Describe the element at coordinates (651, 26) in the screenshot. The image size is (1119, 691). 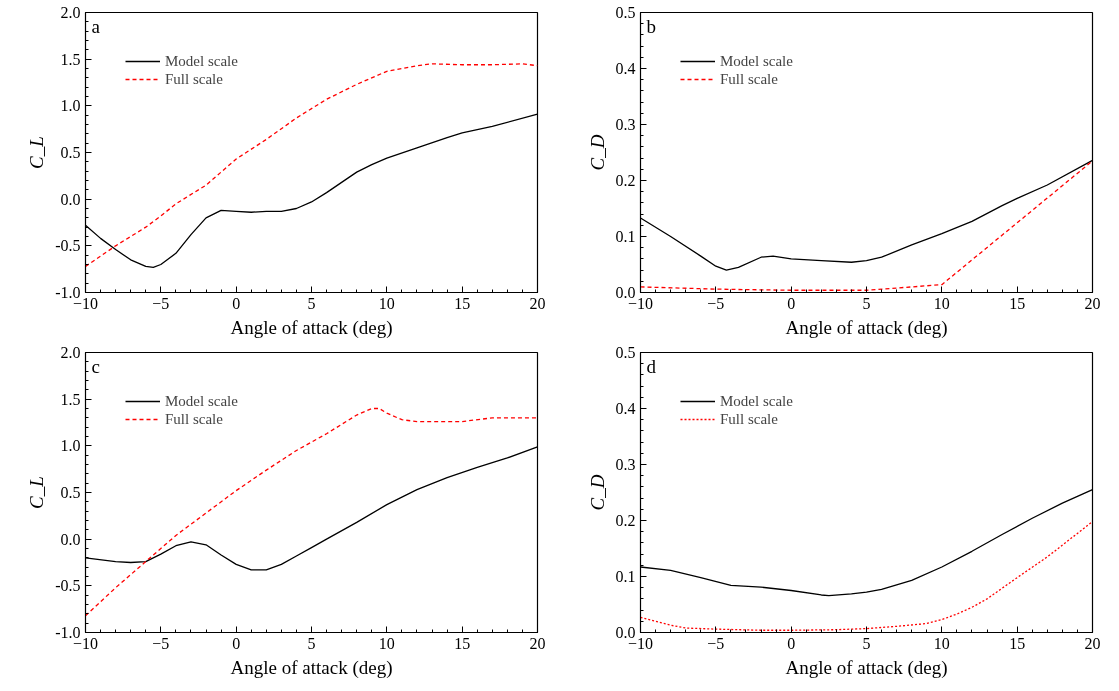
I see `annotation: b` at that location.